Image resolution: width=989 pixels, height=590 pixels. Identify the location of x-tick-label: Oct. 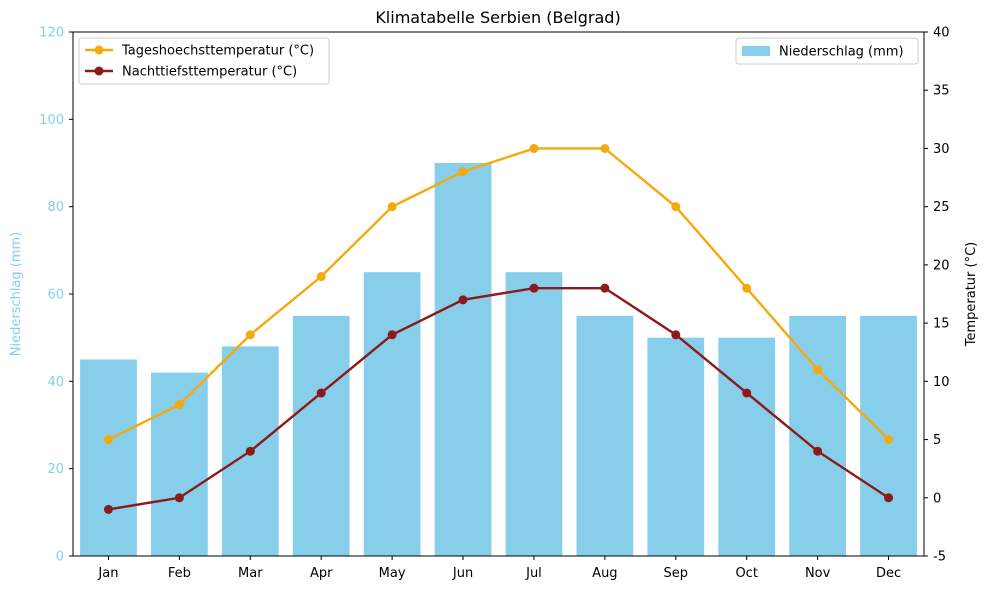
(746, 573).